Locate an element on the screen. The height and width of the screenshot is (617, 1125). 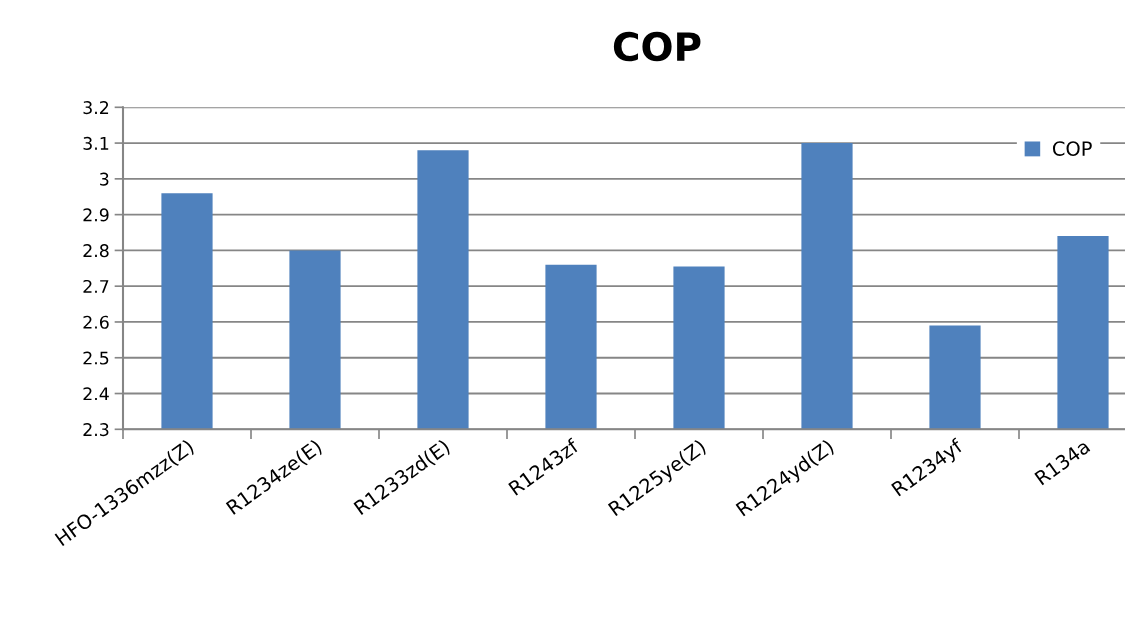
y-tick-label: 2.6 is located at coordinates (96, 322).